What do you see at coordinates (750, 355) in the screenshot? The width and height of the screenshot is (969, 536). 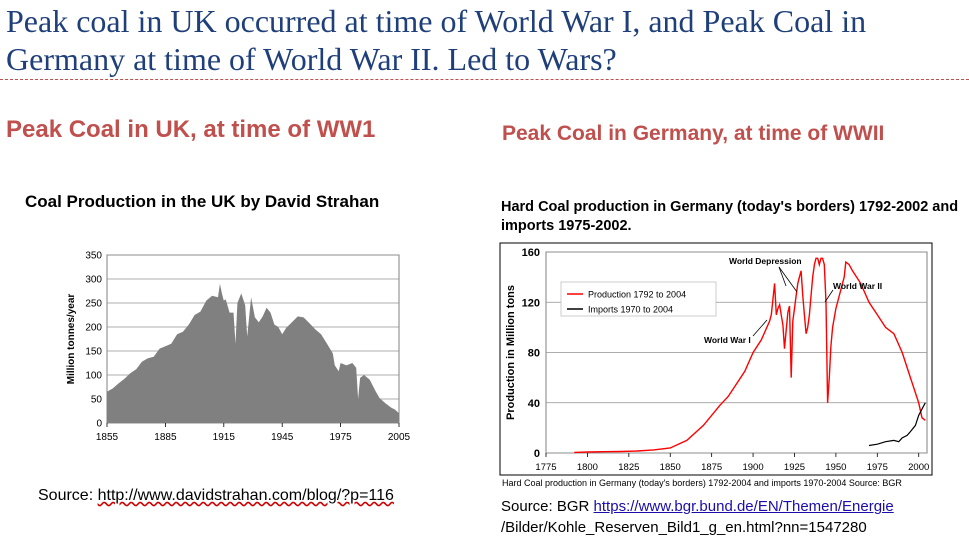 I see `germany-production-line` at bounding box center [750, 355].